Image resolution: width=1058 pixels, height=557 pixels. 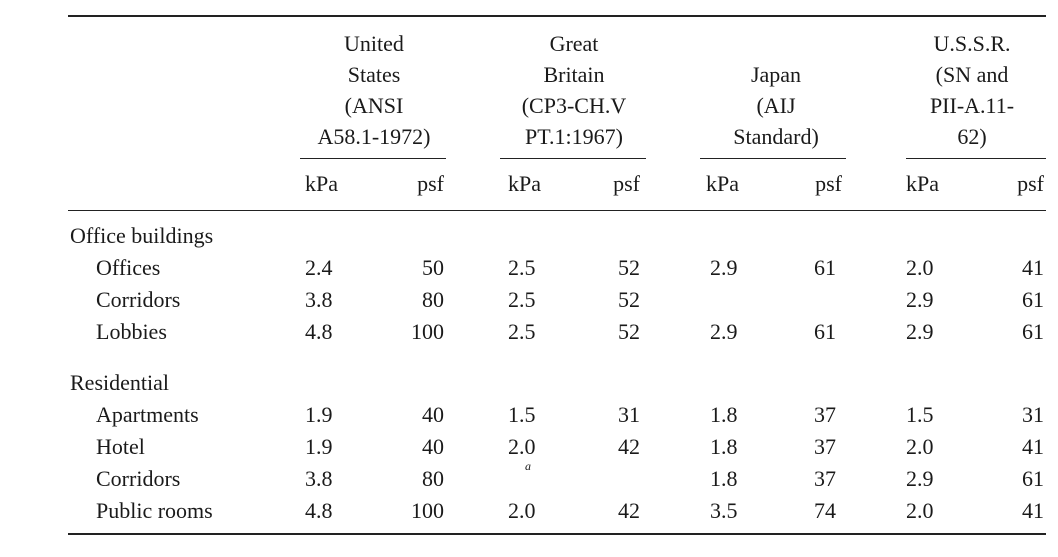 What do you see at coordinates (119, 382) in the screenshot?
I see `section-title-residential: Residential` at bounding box center [119, 382].